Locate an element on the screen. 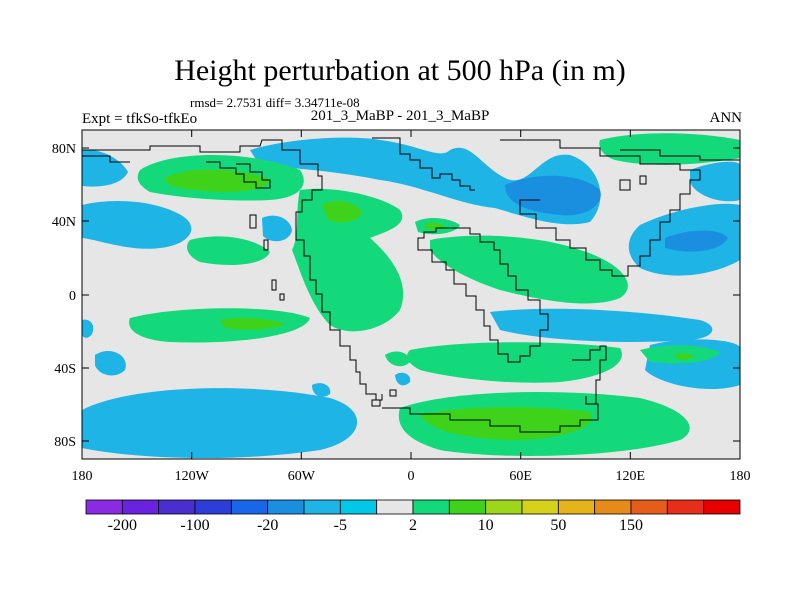 This screenshot has width=800, height=600. colorbar-label: -200 is located at coordinates (122, 525).